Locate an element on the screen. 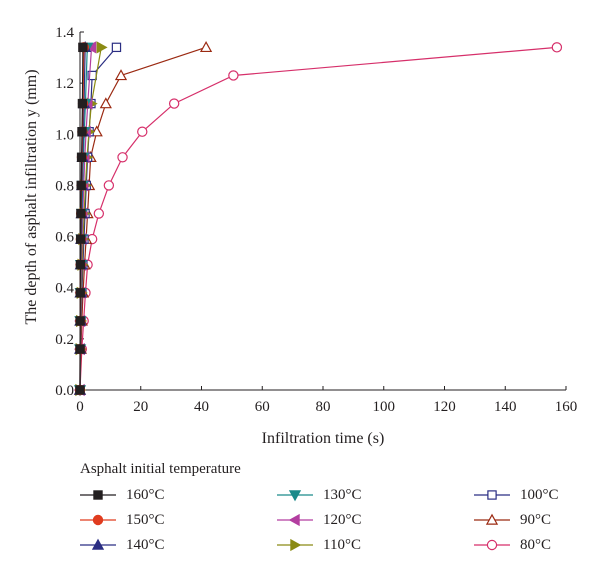 Image resolution: width=600 pixels, height=573 pixels. x-tick-label: 80 is located at coordinates (323, 407).